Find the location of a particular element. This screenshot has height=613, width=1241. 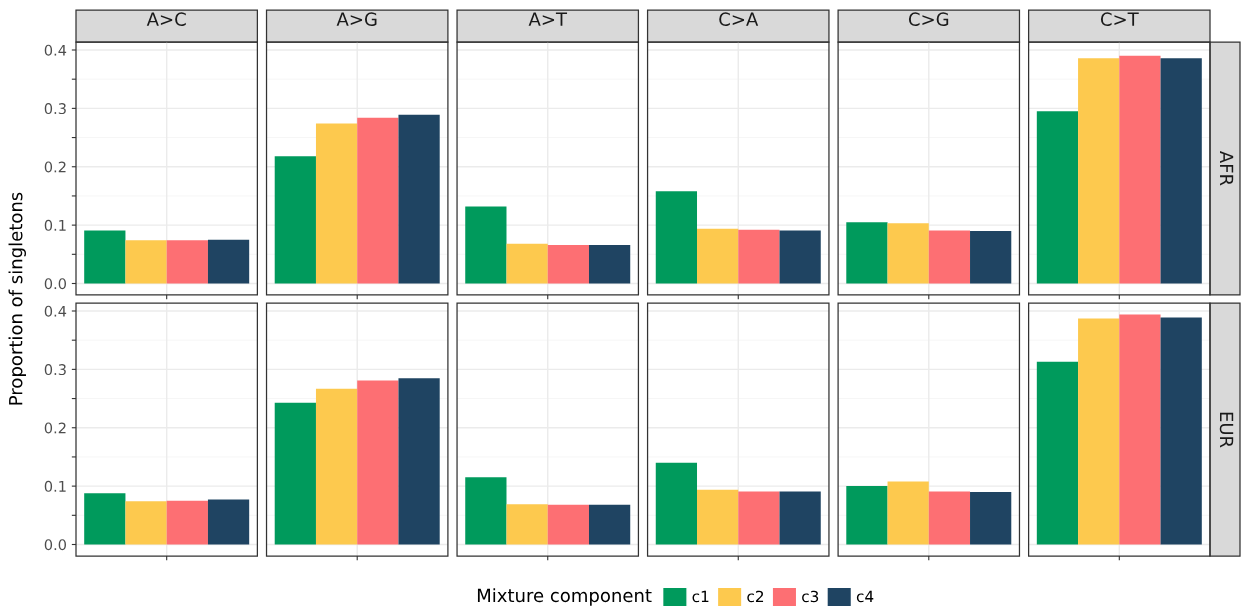

legend-label: c3 is located at coordinates (810, 596).